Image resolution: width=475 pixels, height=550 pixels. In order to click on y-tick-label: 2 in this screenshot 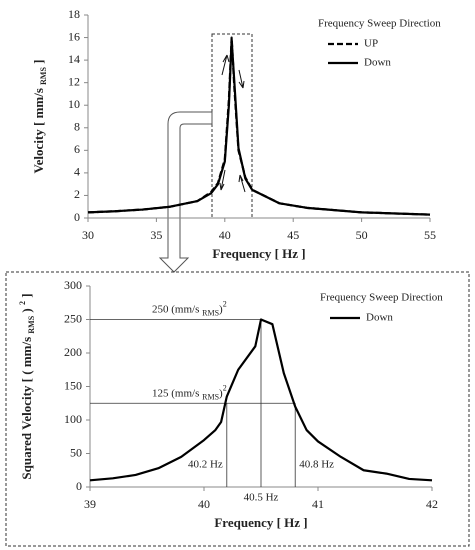, I will do `click(77, 194)`.